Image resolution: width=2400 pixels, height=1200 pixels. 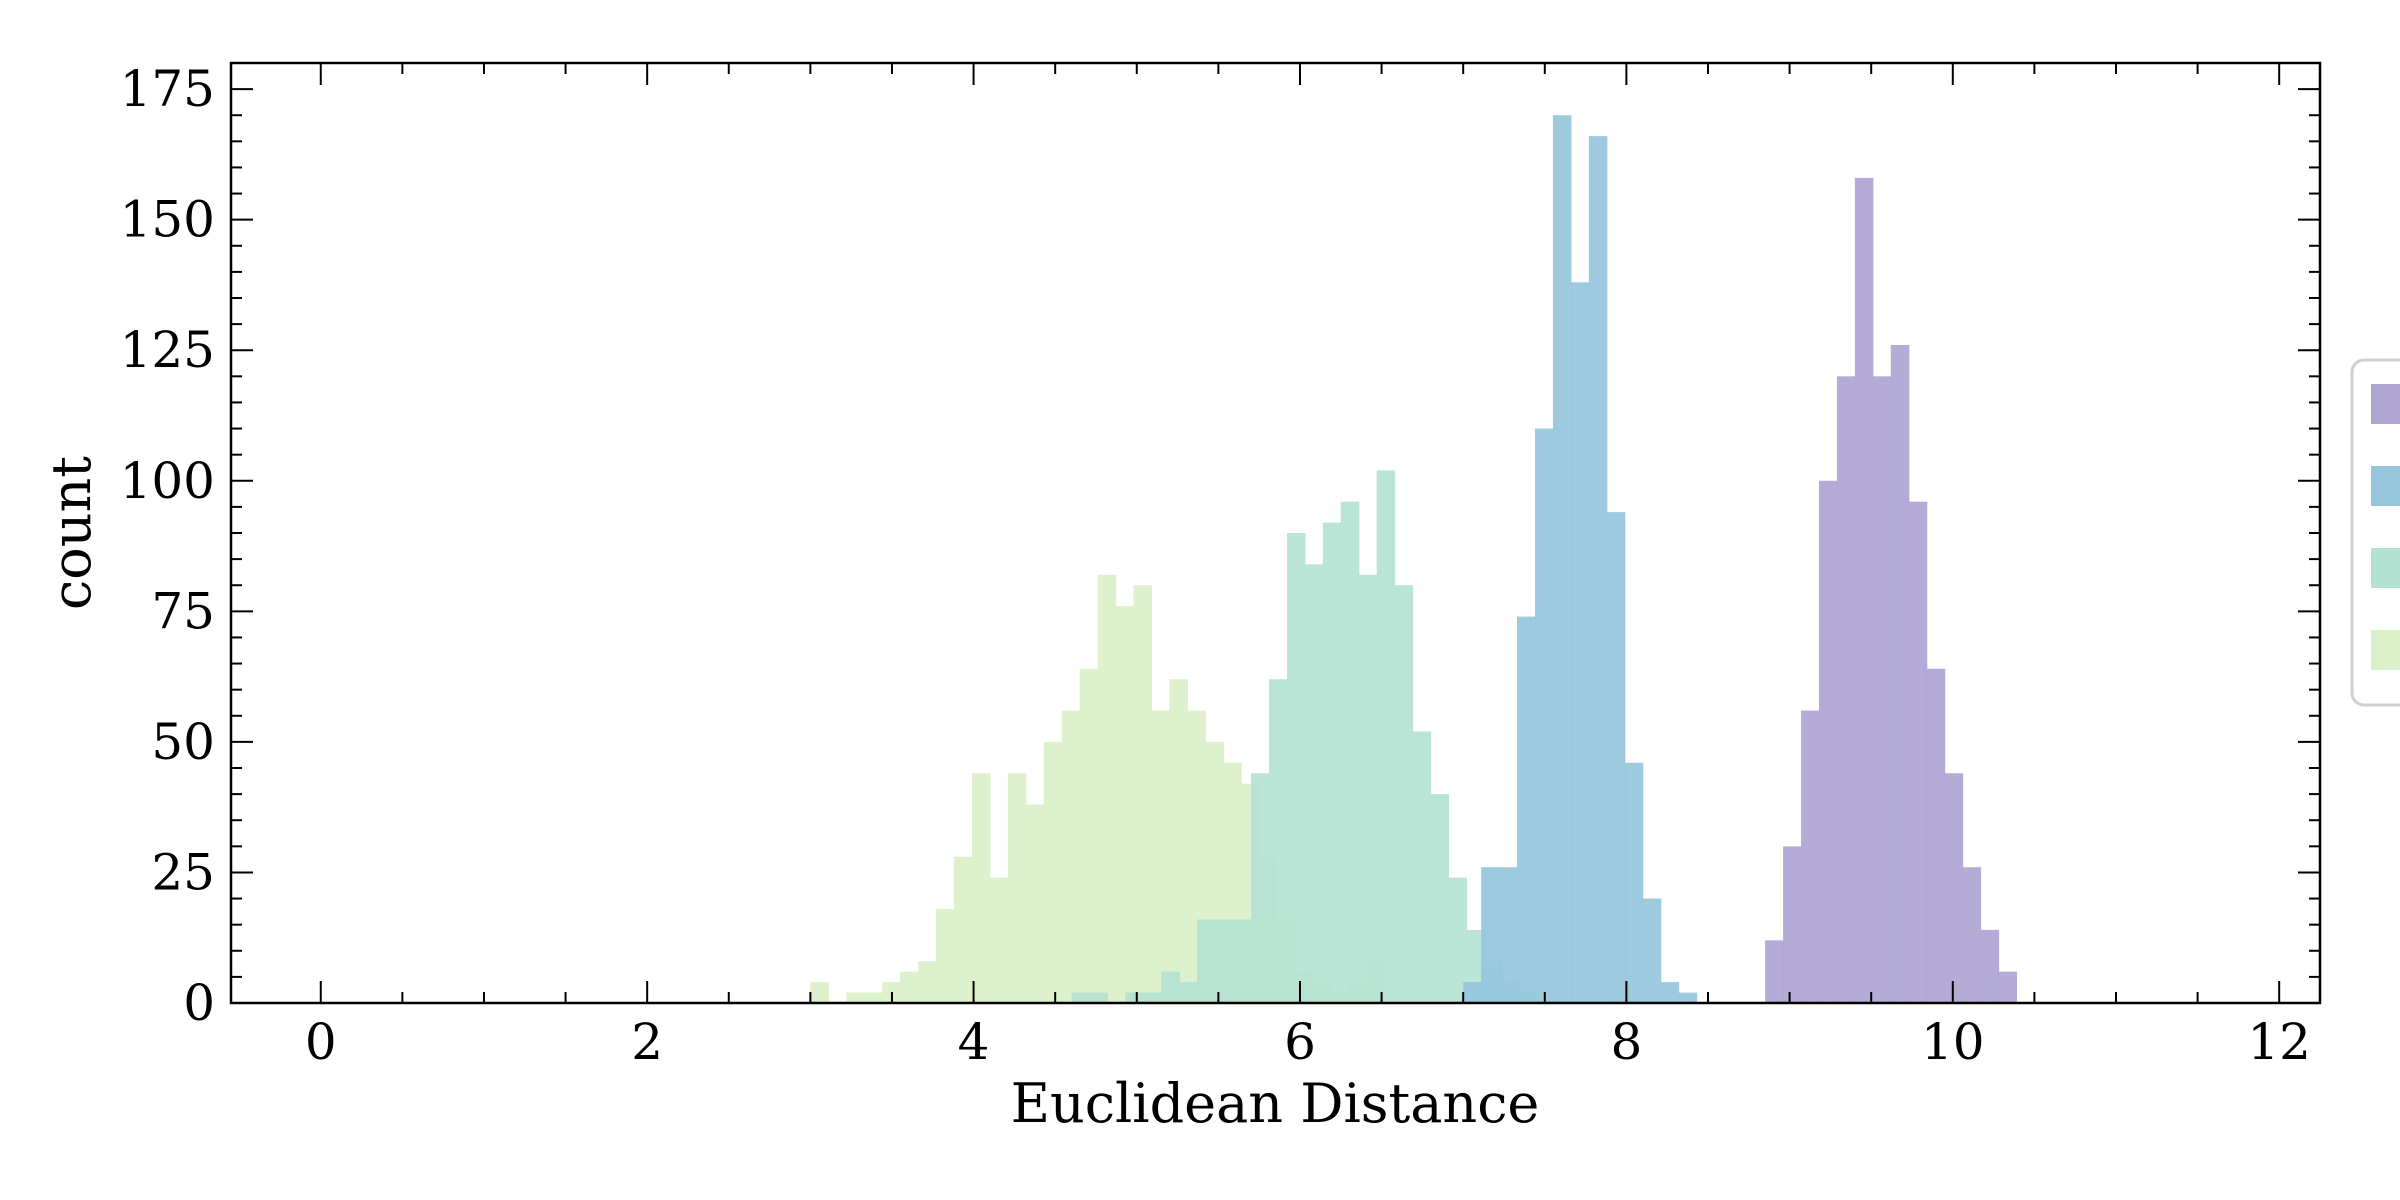 I want to click on x-tick-label: 4, so click(x=974, y=1042).